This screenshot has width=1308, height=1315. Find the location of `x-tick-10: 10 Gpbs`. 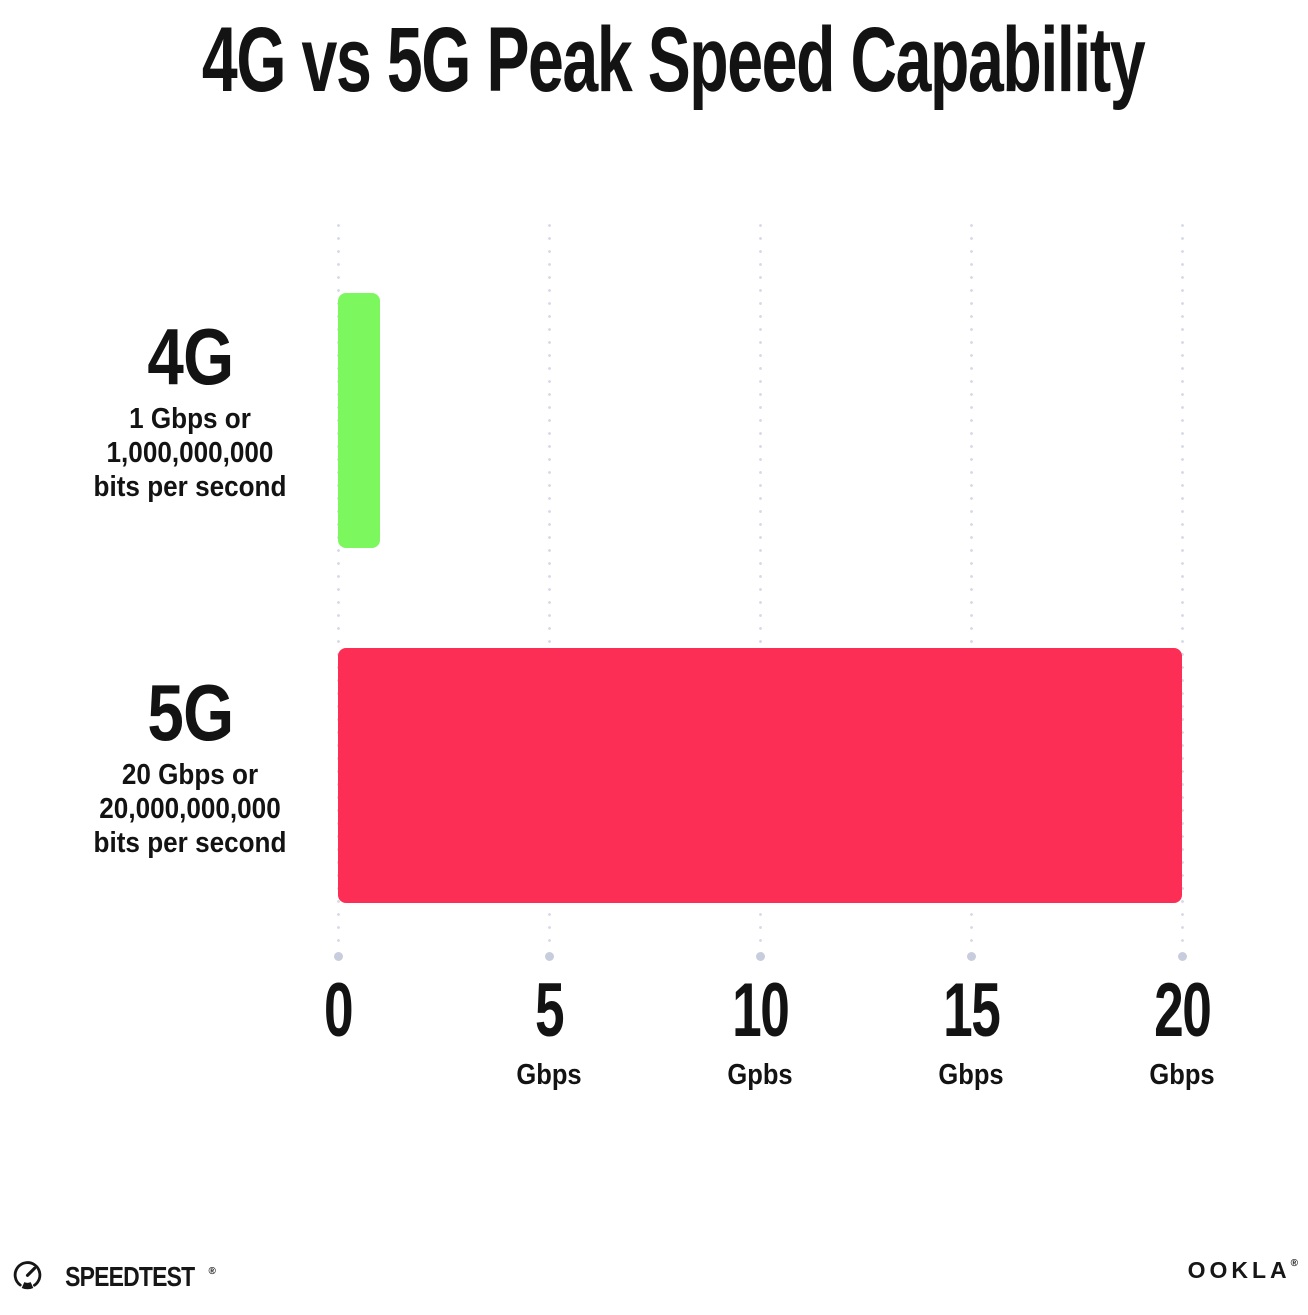

x-tick-10: 10 Gpbs is located at coordinates (760, 1032).